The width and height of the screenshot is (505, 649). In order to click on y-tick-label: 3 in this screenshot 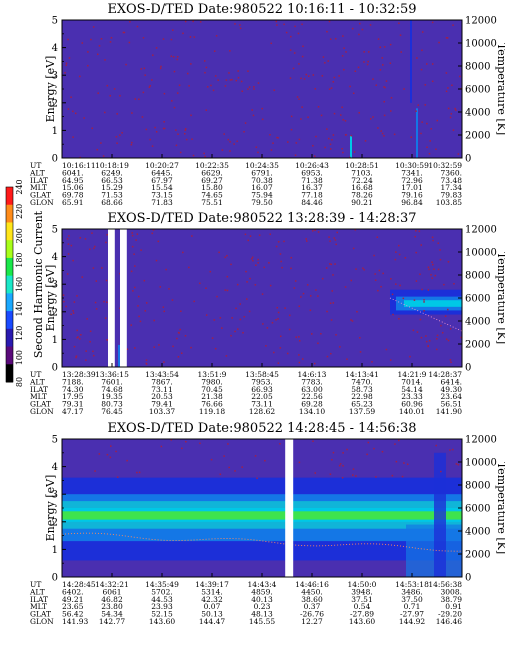, I will do `click(55, 285)`.